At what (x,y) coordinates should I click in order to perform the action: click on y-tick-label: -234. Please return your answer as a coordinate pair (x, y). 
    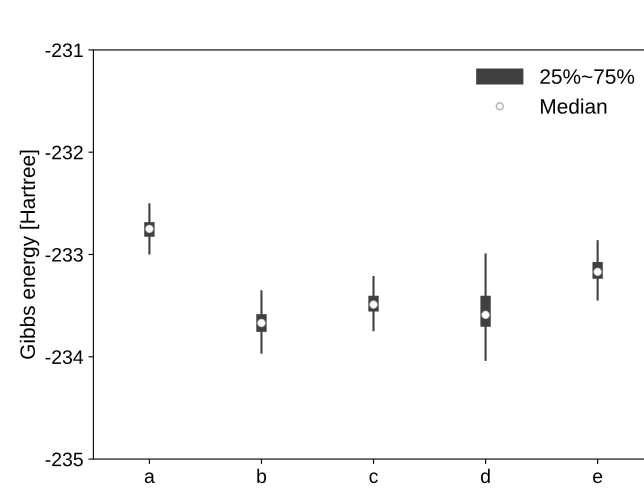
    Looking at the image, I should click on (65, 357).